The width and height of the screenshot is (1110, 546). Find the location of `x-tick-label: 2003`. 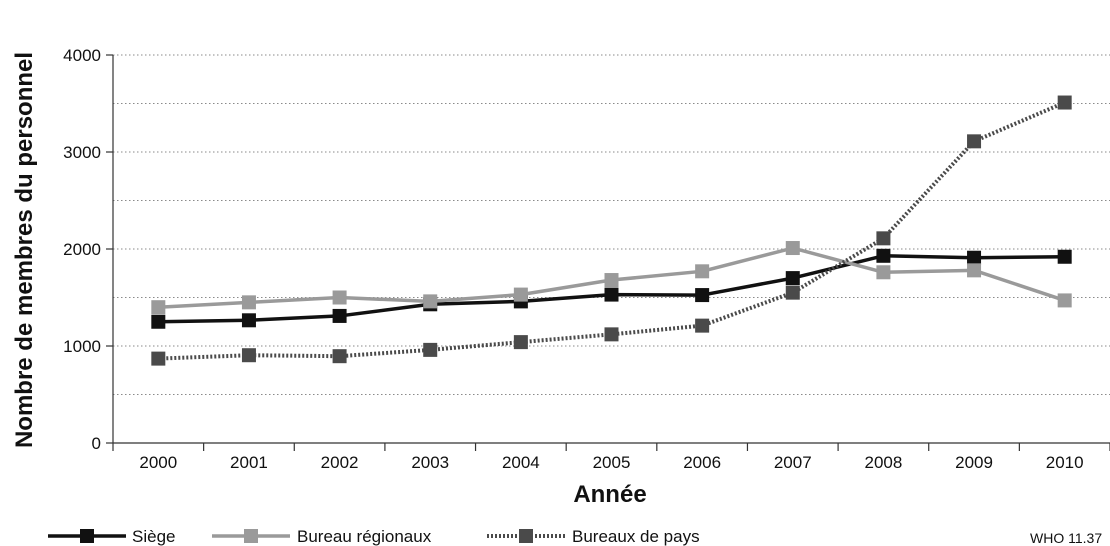

x-tick-label: 2003 is located at coordinates (430, 462).